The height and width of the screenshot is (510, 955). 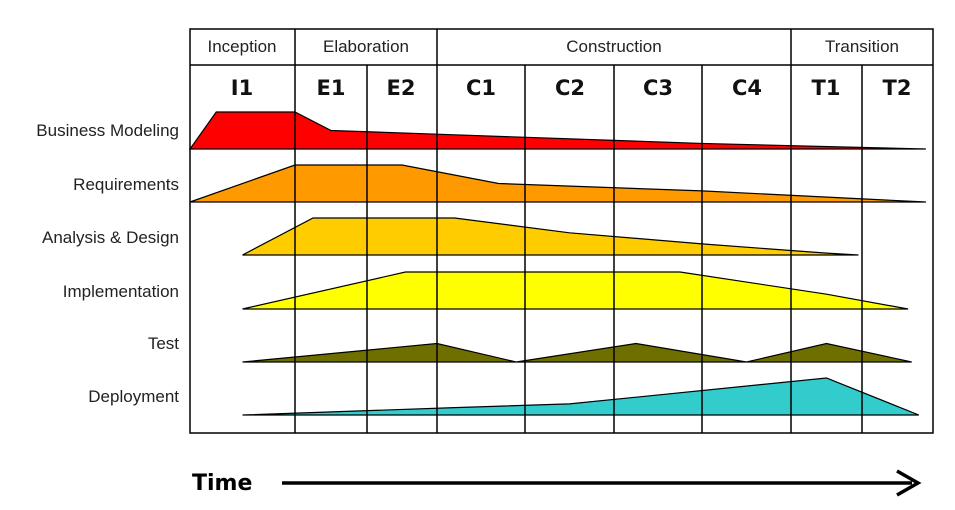 I want to click on hump-analysis-design, so click(x=550, y=236).